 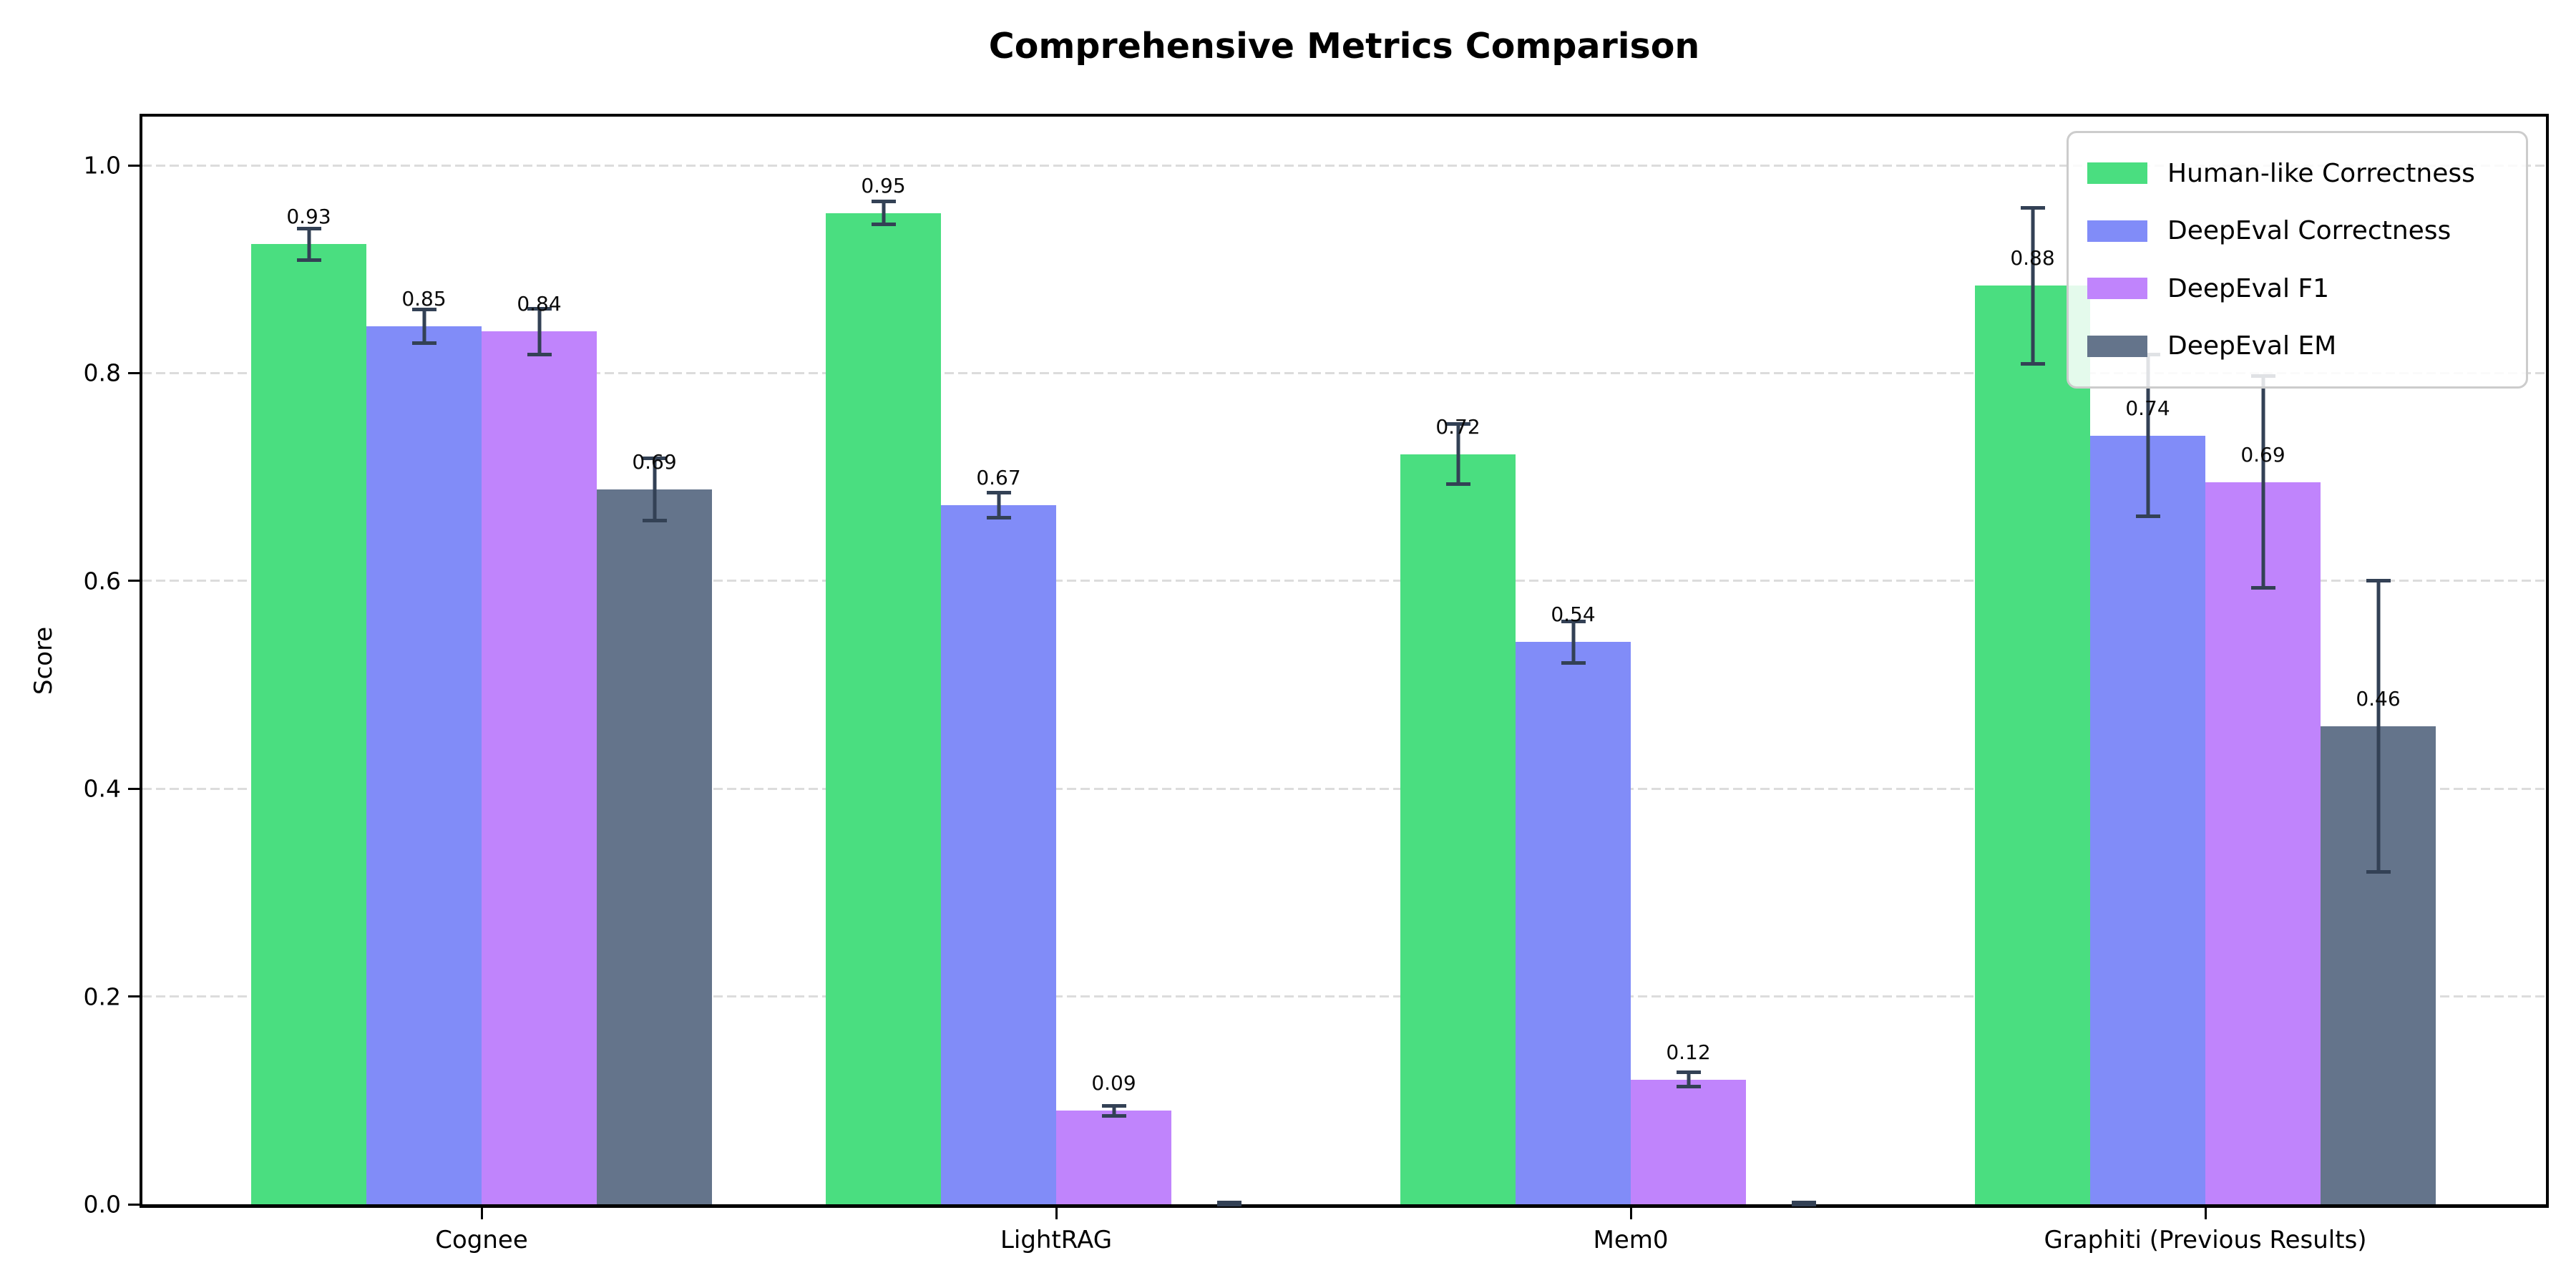 What do you see at coordinates (2147, 819) in the screenshot?
I see `bar-graphiti-series1` at bounding box center [2147, 819].